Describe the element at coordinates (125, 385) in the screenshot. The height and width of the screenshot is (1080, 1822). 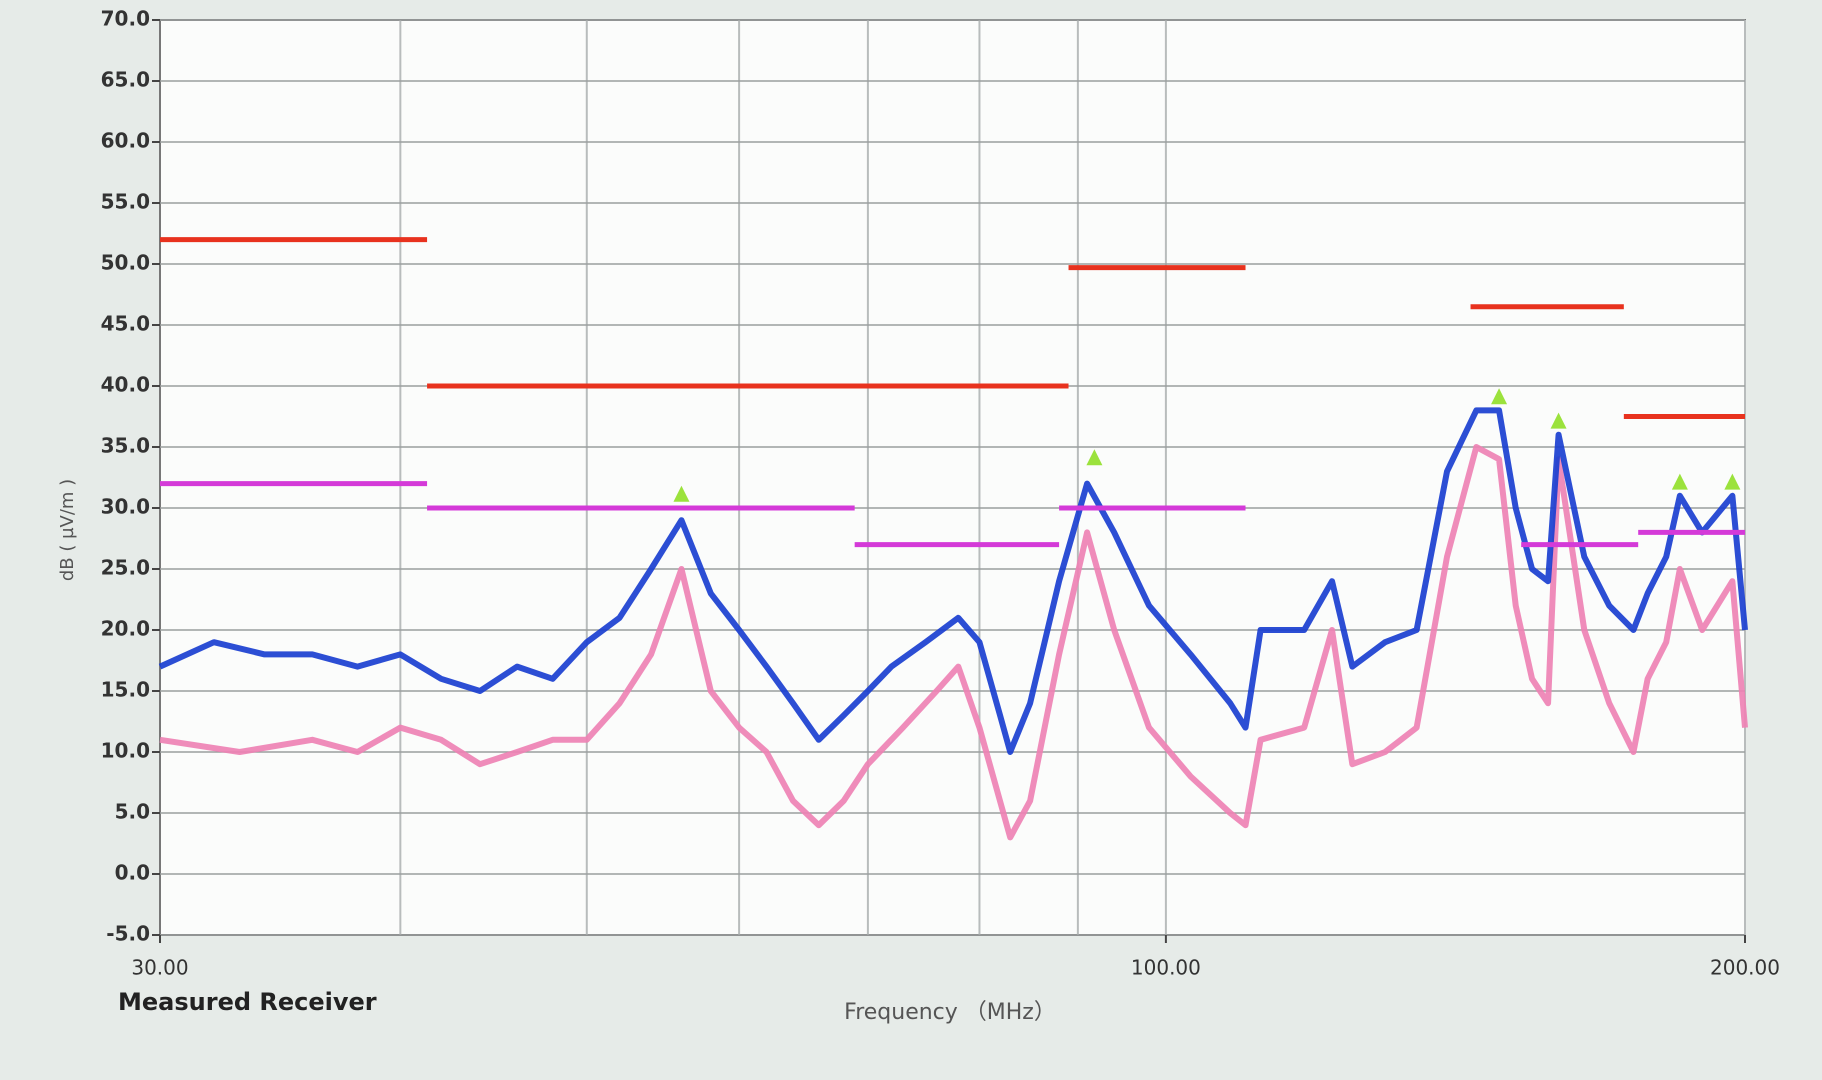
I see `y-tick-label: 40.0` at that location.